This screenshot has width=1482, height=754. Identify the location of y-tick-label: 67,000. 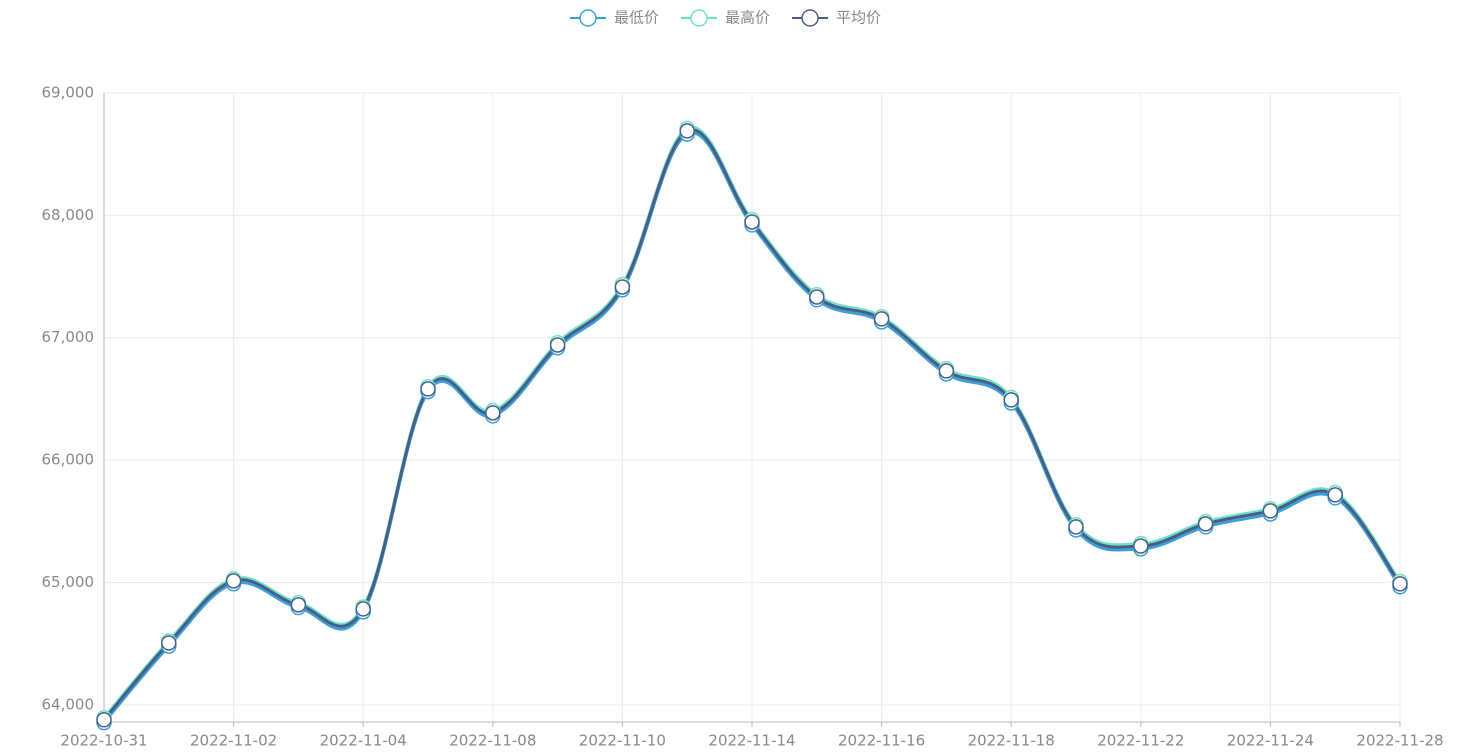
(68, 337).